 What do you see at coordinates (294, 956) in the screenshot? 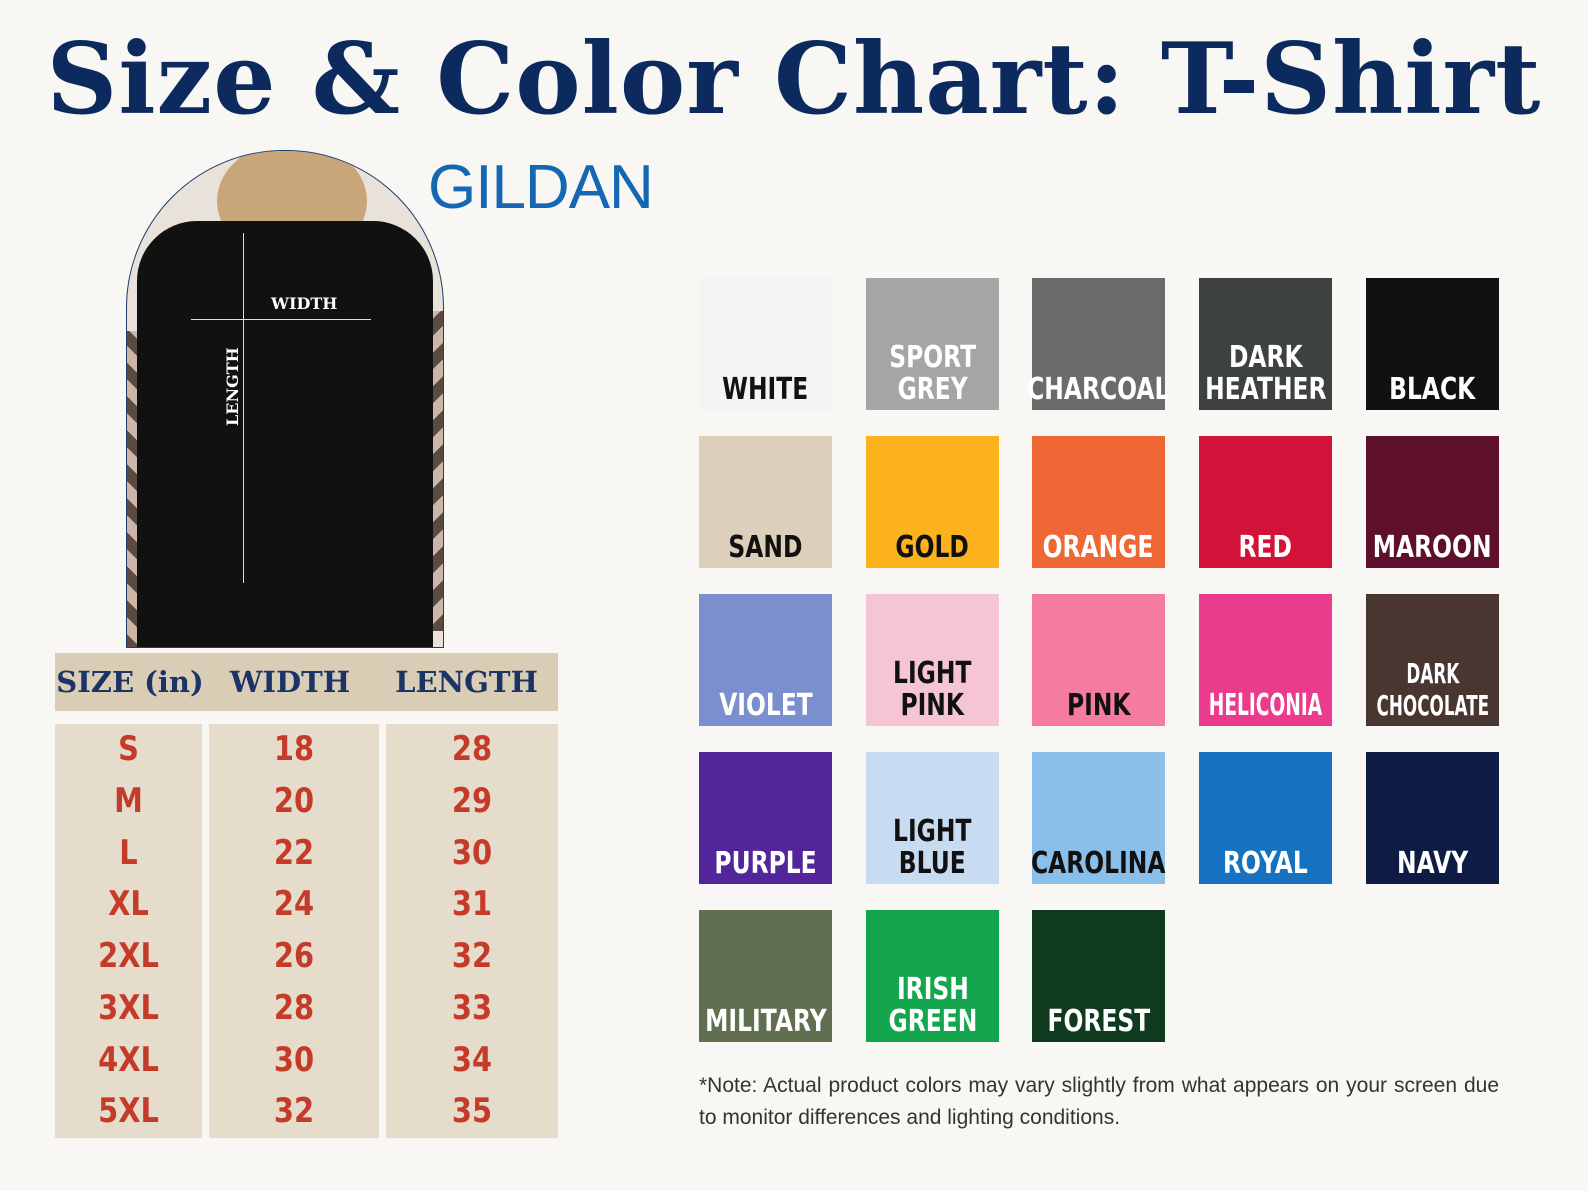
I see `width-cell: 26` at bounding box center [294, 956].